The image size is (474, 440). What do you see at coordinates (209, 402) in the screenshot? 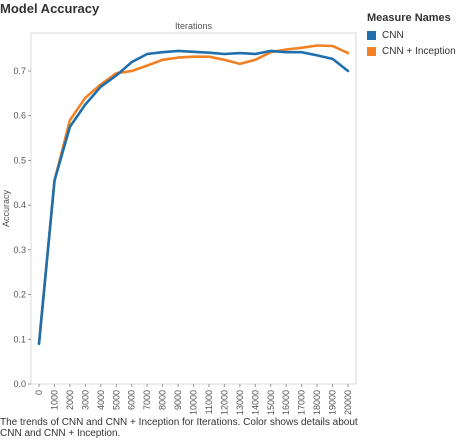
I see `x-tick-label: 11000` at bounding box center [209, 402].